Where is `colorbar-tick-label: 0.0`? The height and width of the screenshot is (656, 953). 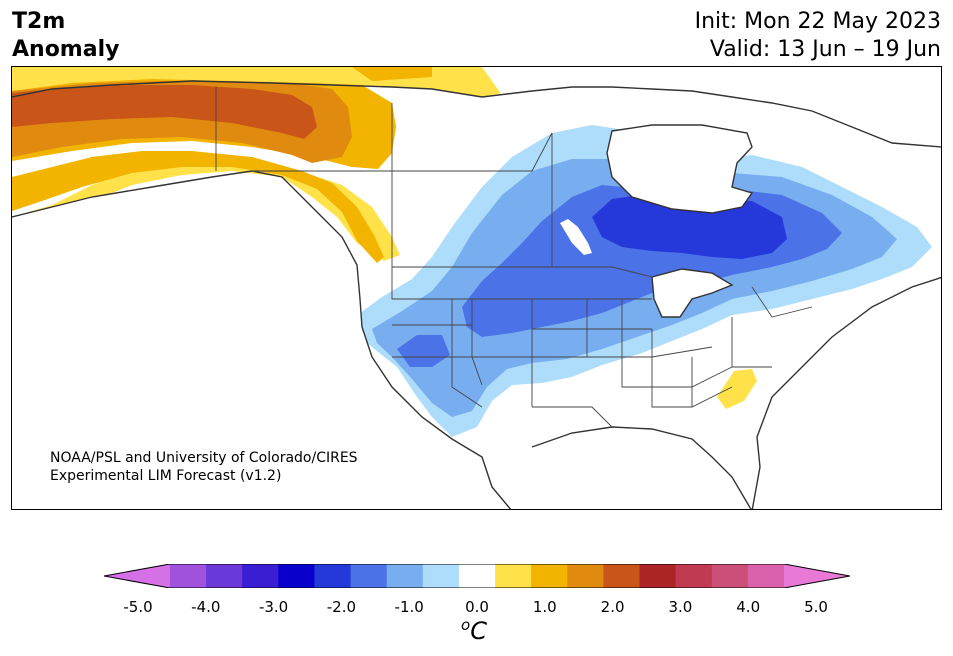
colorbar-tick-label: 0.0 is located at coordinates (477, 607).